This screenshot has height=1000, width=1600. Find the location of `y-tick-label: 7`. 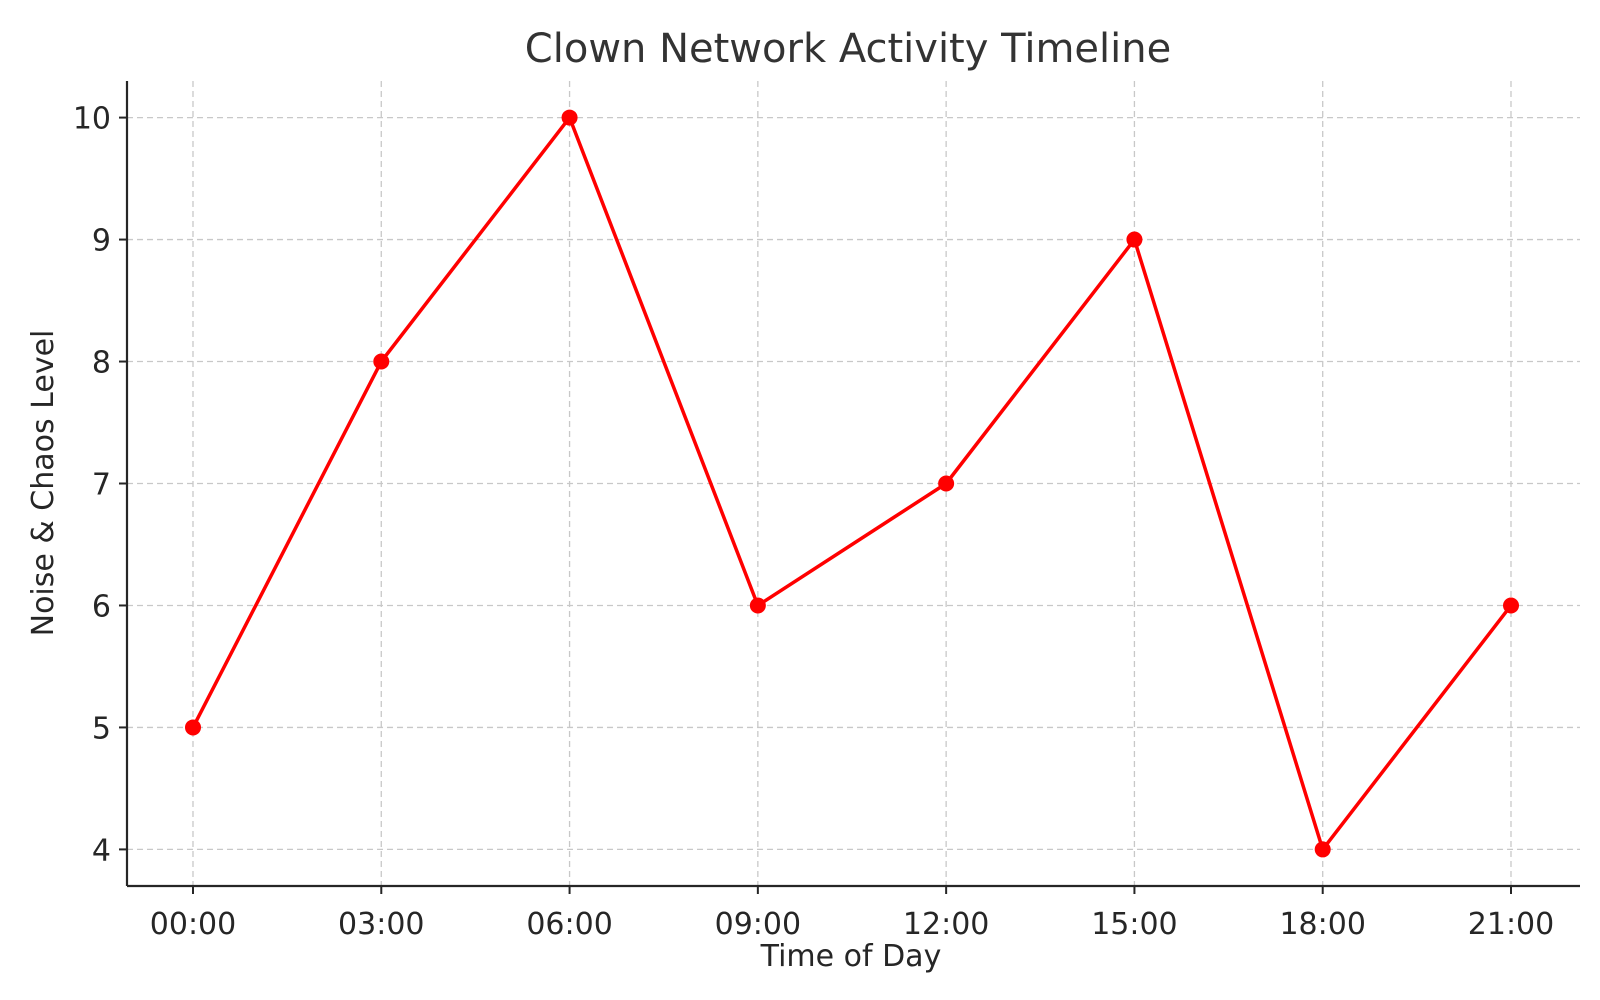

y-tick-label: 7 is located at coordinates (101, 485).